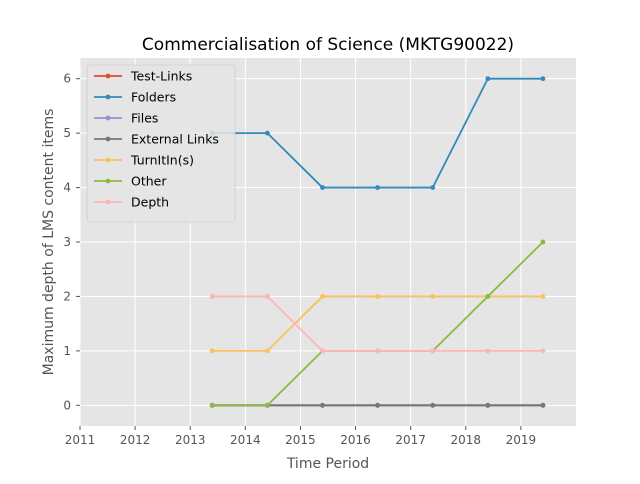  I want to click on legend-item: Files, so click(126, 118).